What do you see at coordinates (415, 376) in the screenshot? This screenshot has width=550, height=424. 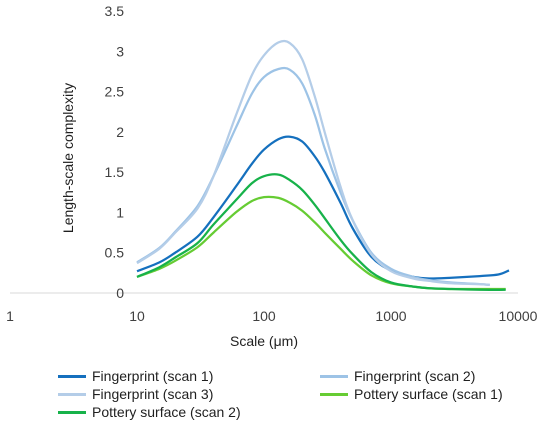 I see `legend-label: Fingerprint (scan 2)` at bounding box center [415, 376].